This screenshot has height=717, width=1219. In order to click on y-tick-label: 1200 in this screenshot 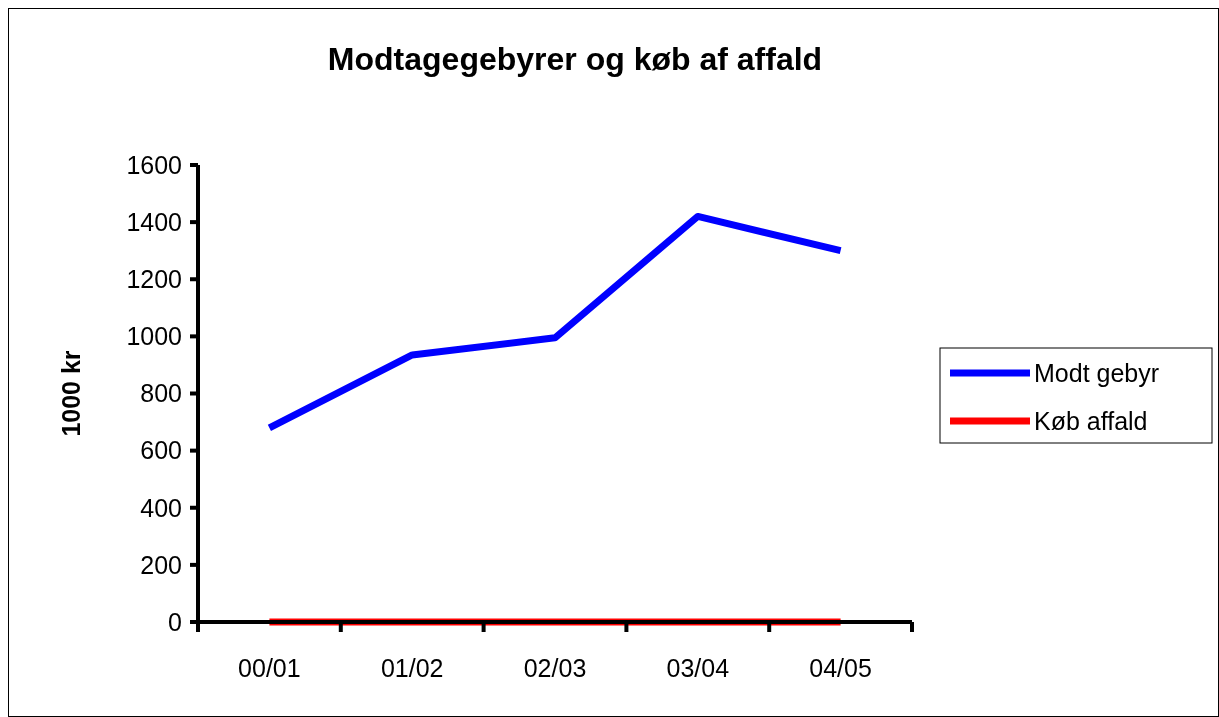, I will do `click(154, 279)`.